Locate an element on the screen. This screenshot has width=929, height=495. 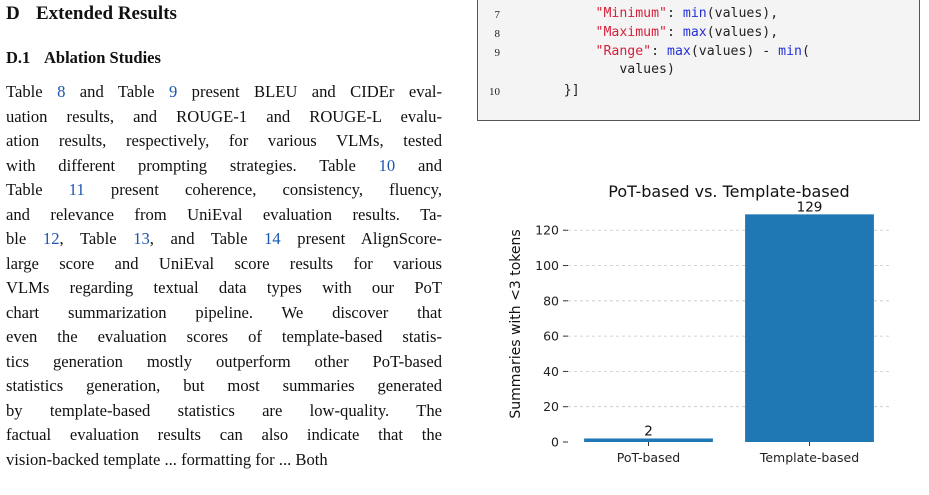
table-ref-link: 8 is located at coordinates (61, 91).